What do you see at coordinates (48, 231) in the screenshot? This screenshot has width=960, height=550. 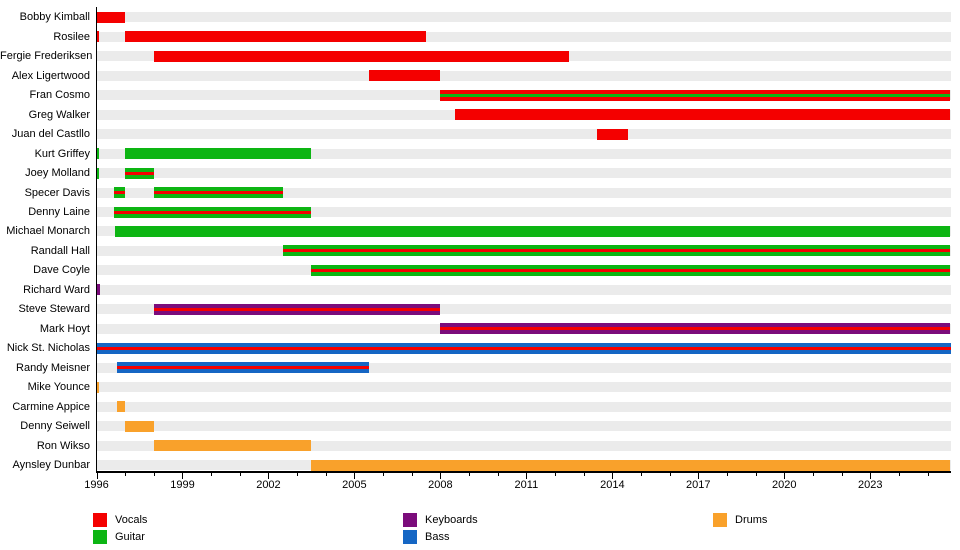 I see `member-label: Michael Monarch` at bounding box center [48, 231].